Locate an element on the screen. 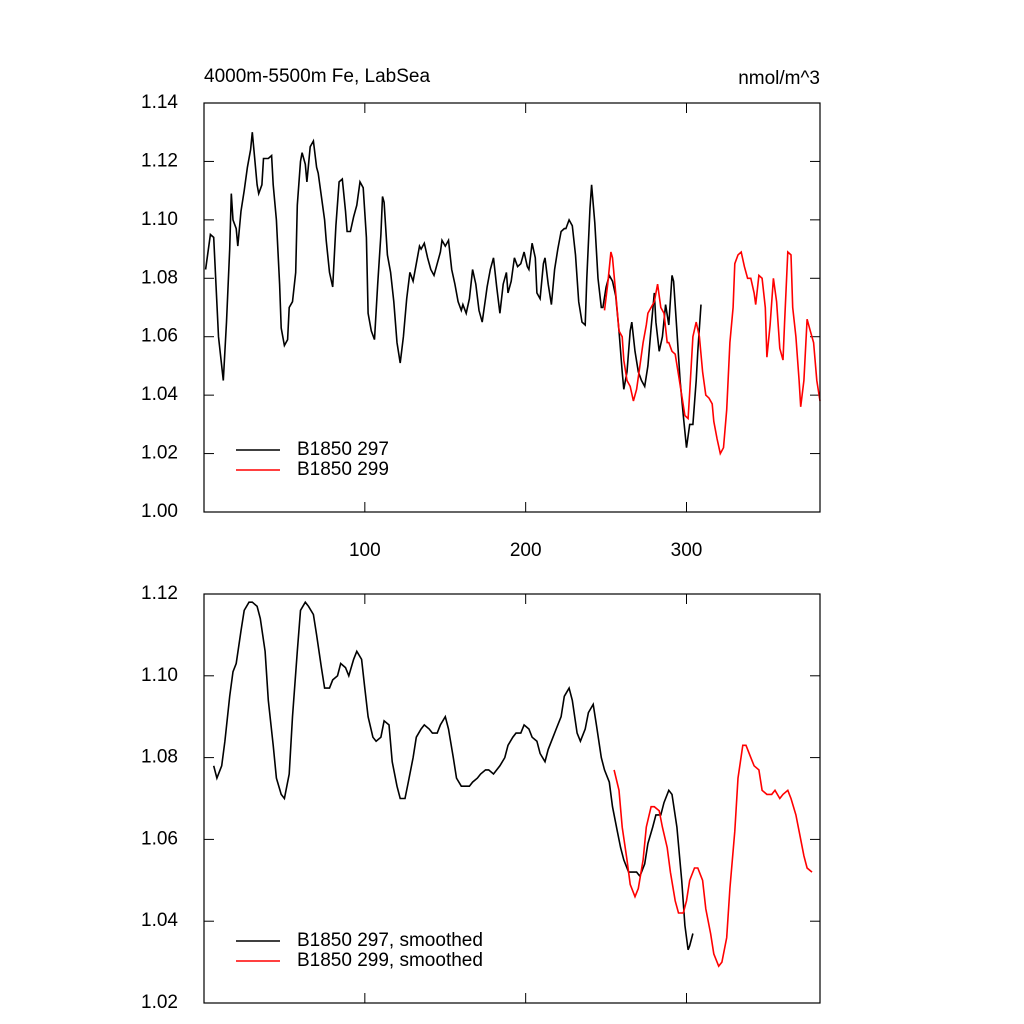  y-tick-label: 1.14 is located at coordinates (159, 102).